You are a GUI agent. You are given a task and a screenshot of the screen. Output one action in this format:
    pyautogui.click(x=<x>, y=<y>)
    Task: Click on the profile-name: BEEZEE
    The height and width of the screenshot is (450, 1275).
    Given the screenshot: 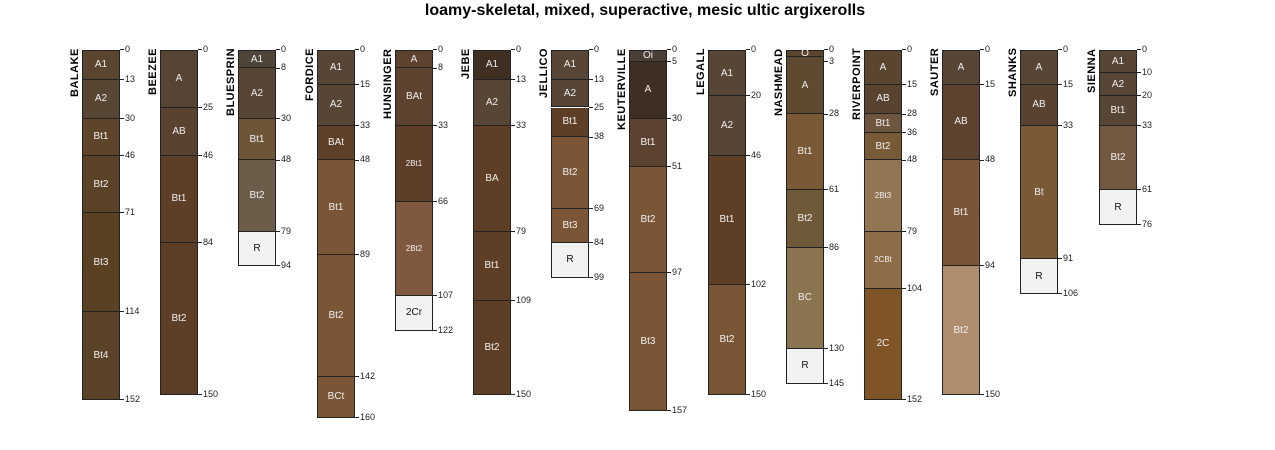 What is the action you would take?
    pyautogui.click(x=153, y=71)
    